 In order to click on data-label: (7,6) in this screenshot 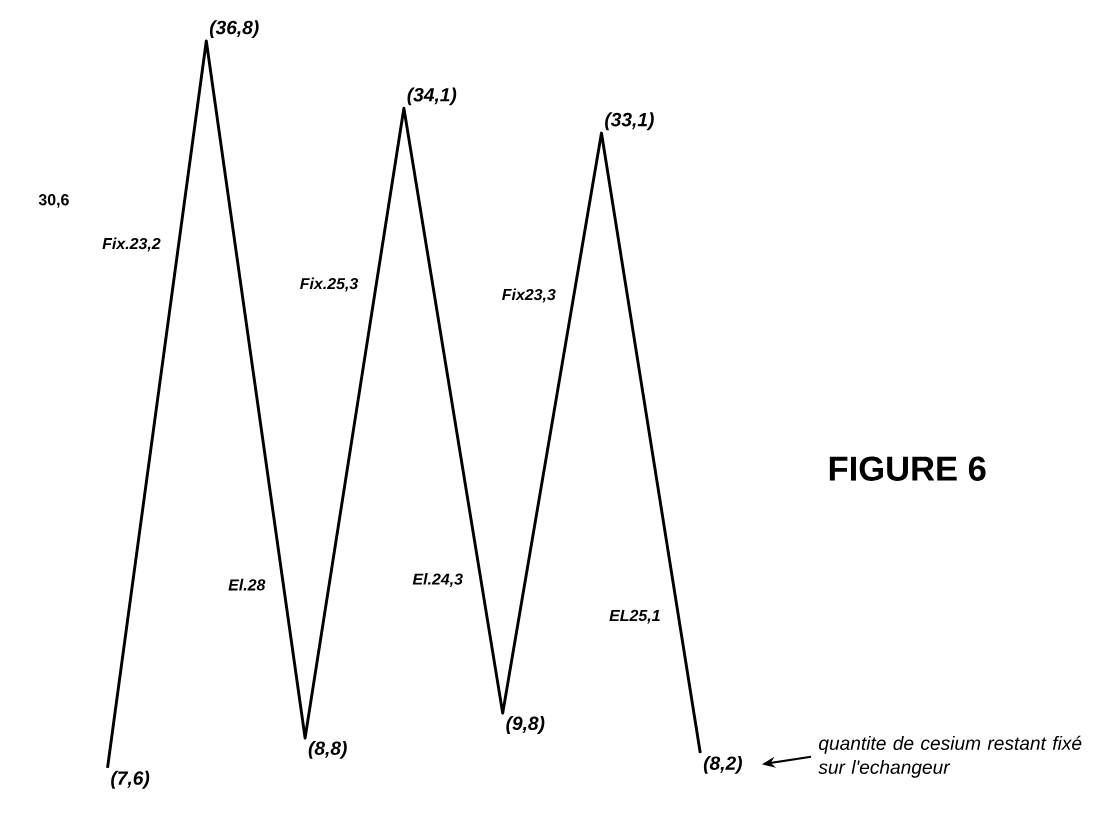, I will do `click(130, 779)`.